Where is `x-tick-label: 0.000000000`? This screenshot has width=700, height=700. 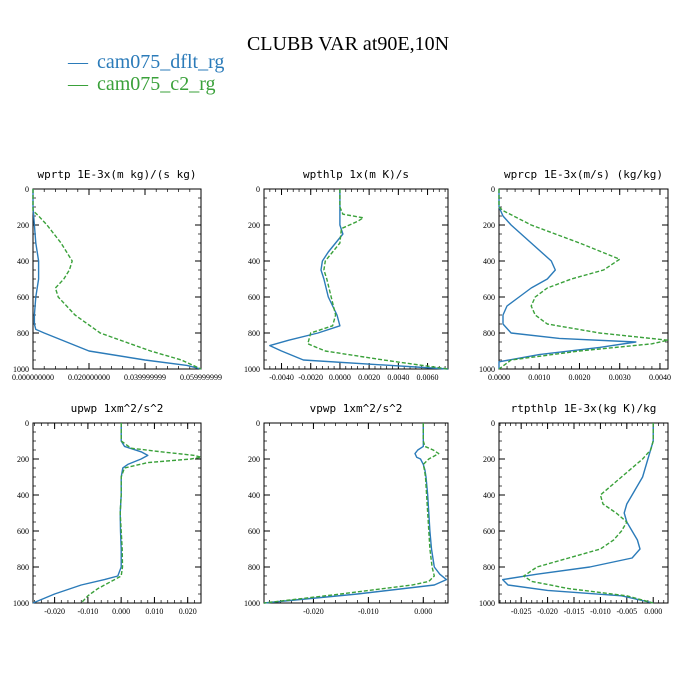 x-tick-label: 0.000000000 is located at coordinates (33, 377).